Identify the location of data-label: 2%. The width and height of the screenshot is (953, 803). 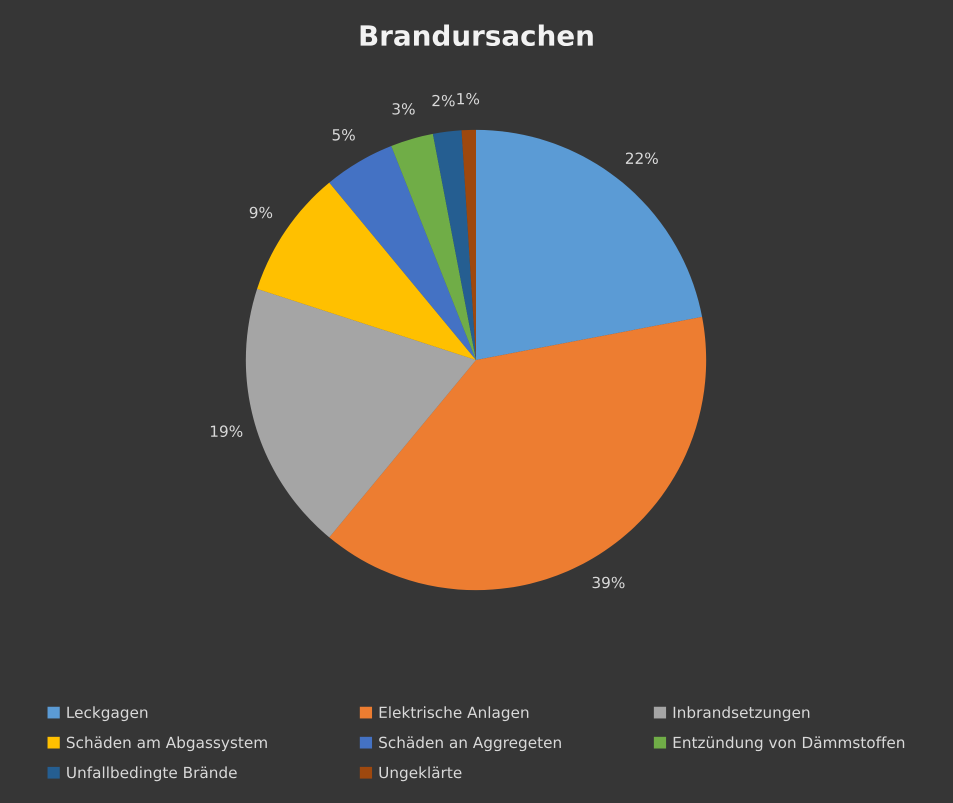
(443, 100).